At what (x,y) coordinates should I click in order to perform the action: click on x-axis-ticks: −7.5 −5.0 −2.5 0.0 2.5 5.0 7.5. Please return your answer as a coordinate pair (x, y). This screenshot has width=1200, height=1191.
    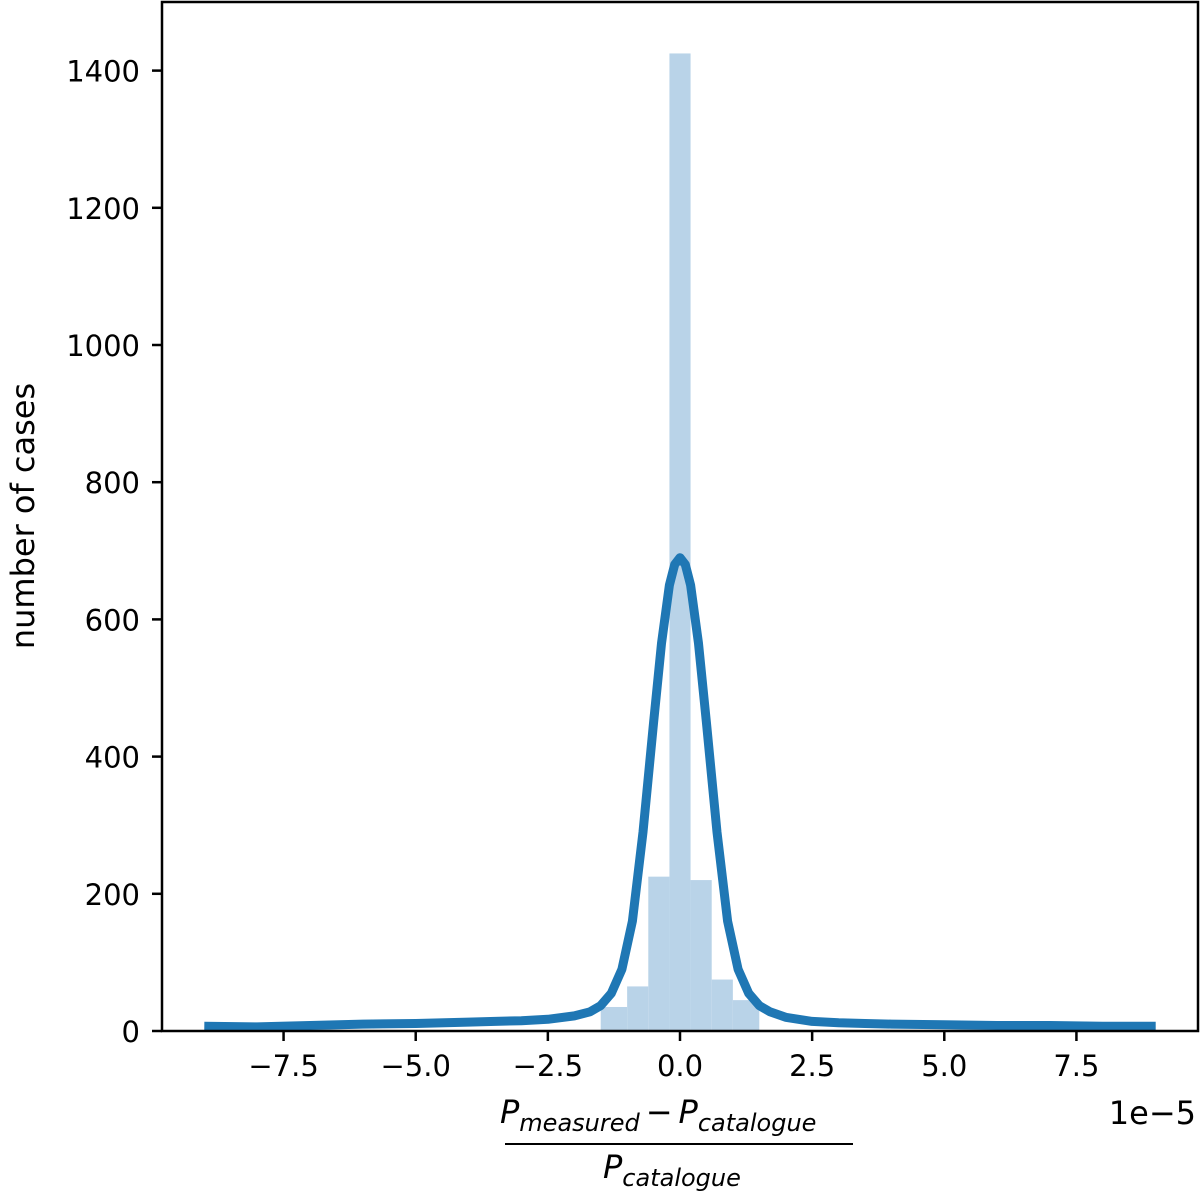
    Looking at the image, I should click on (673, 1057).